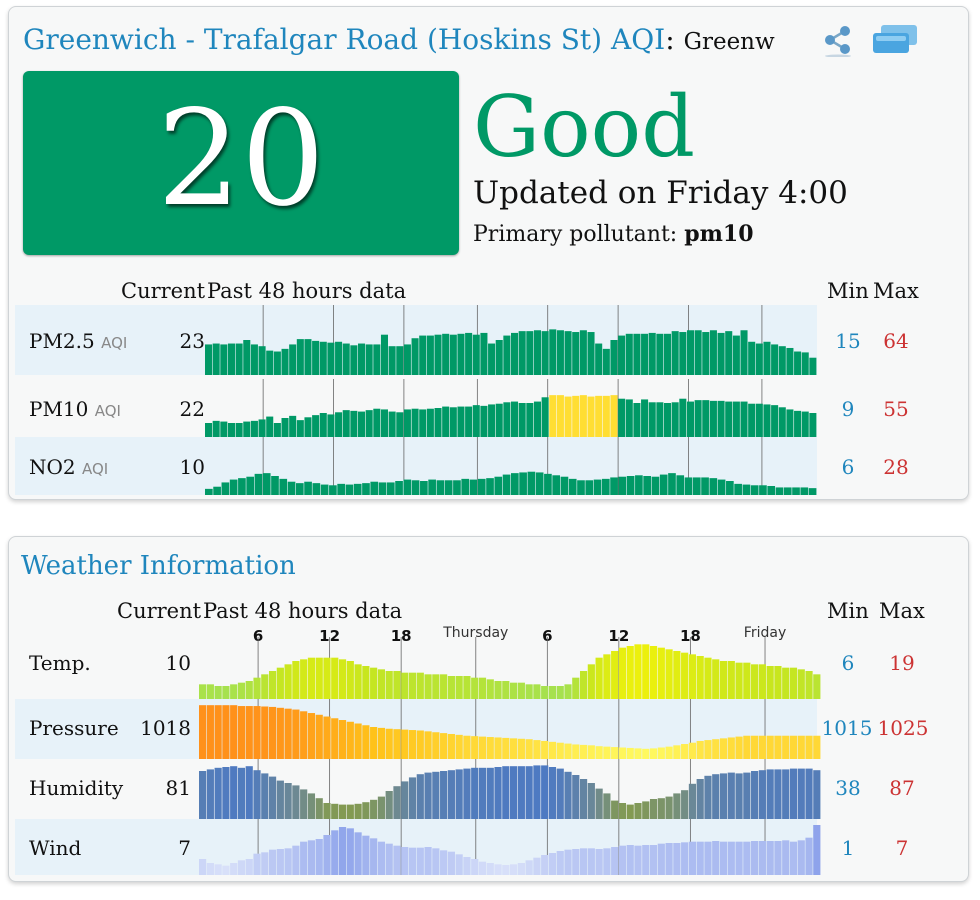  Describe the element at coordinates (838, 40) in the screenshot. I see `share-icon` at that location.